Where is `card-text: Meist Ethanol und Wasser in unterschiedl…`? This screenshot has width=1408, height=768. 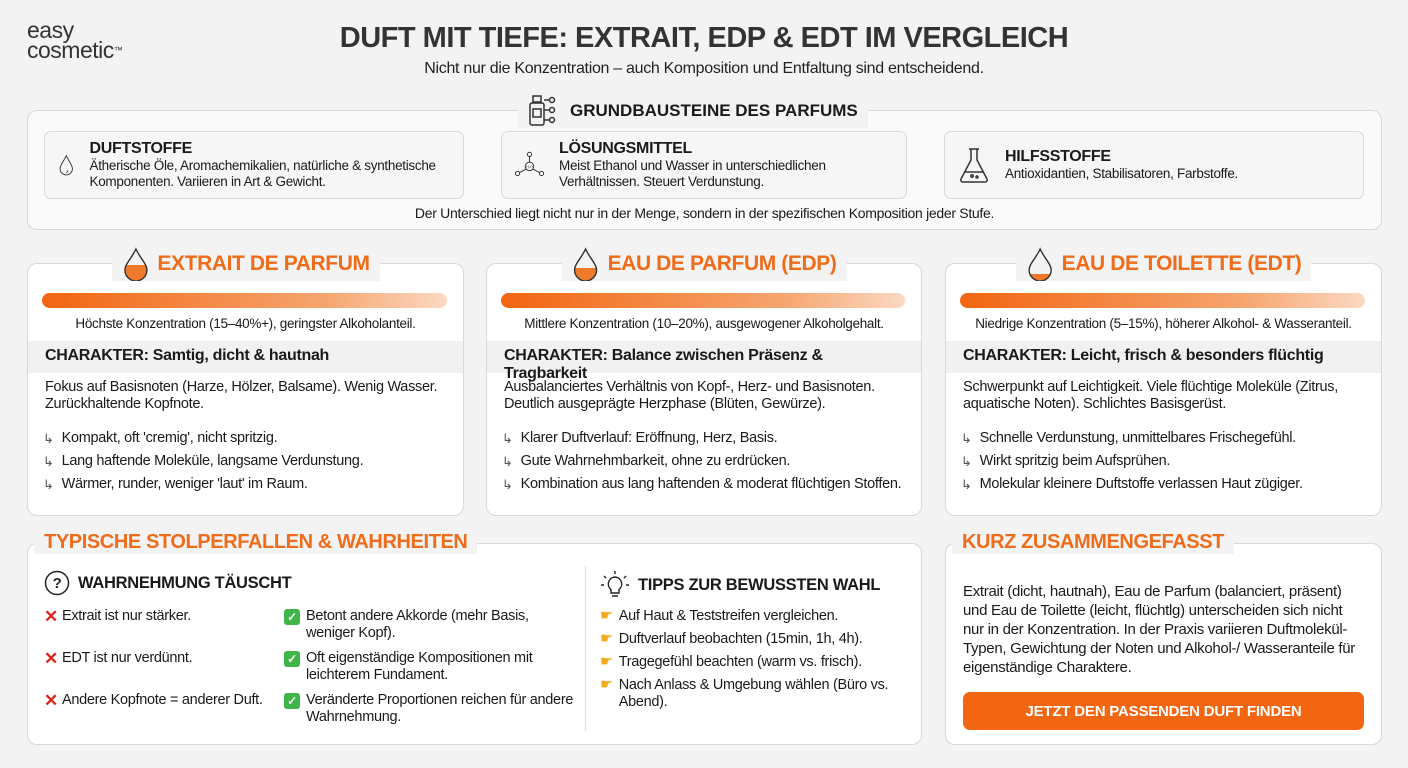
card-text: Meist Ethanol und Wasser in unterschiedl… is located at coordinates (692, 173).